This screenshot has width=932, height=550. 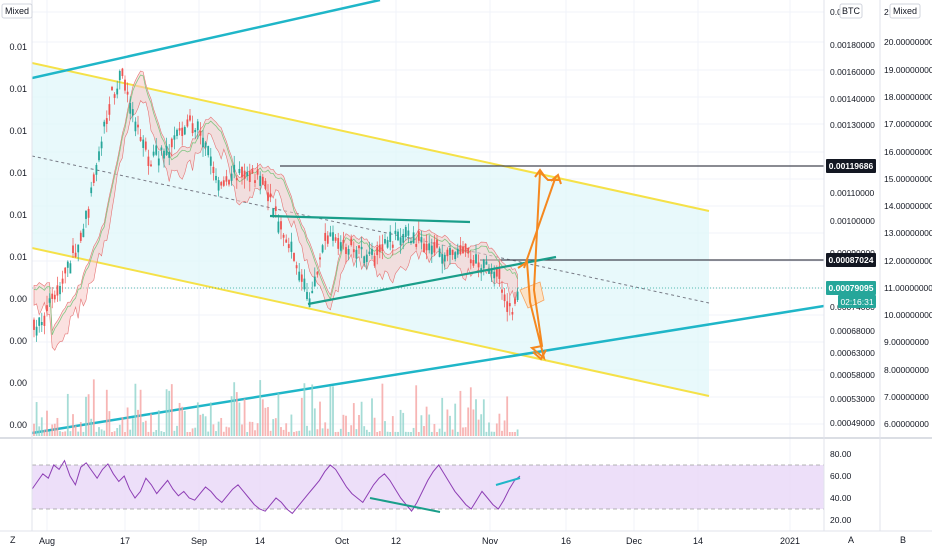 I want to click on left-scale-mode-badge: Mixed, so click(x=17, y=11).